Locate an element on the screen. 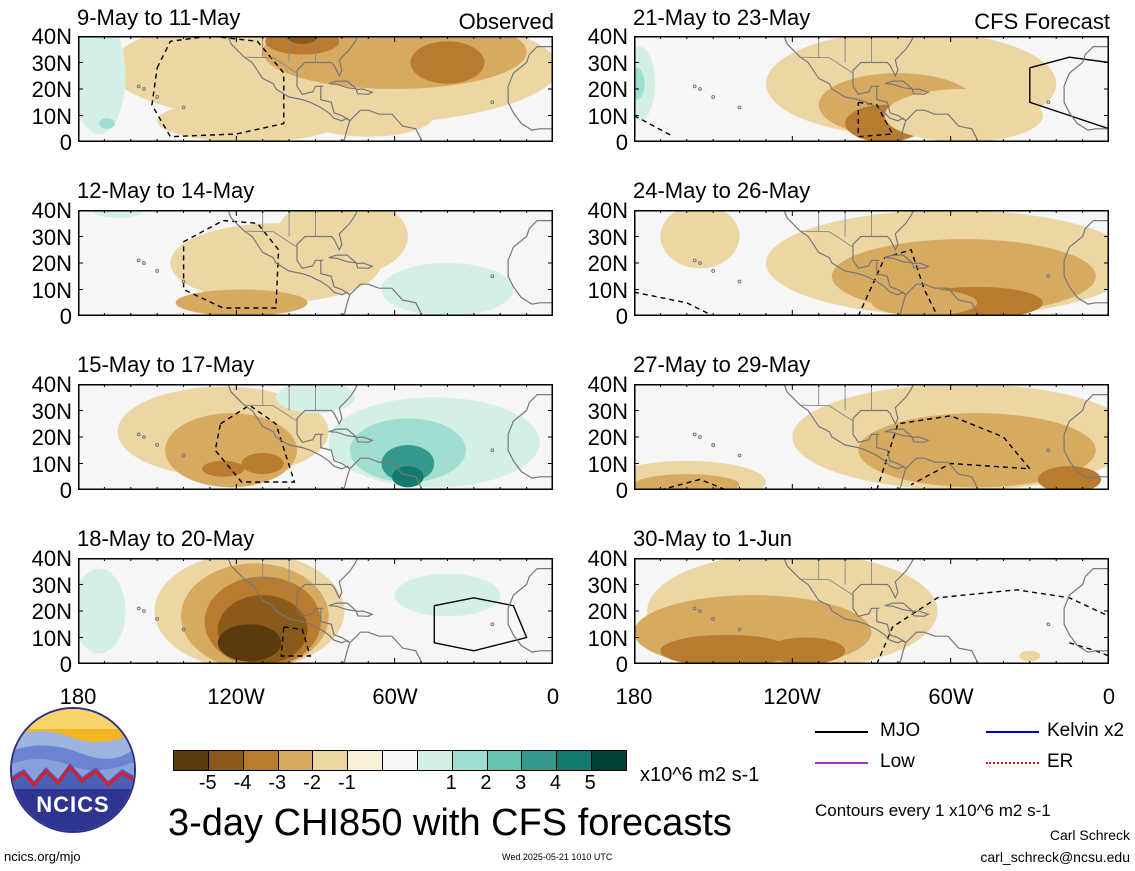 The width and height of the screenshot is (1135, 871). panel-tag-forecast: CFS Forecast is located at coordinates (1042, 21).